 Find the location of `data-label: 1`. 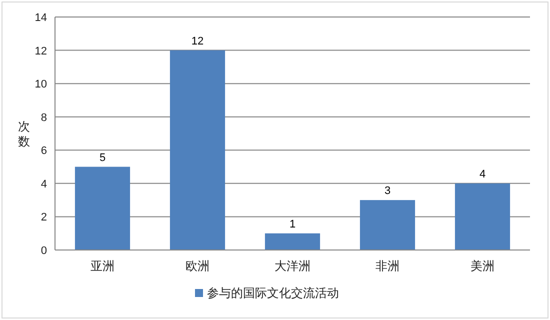

data-label: 1 is located at coordinates (292, 224).